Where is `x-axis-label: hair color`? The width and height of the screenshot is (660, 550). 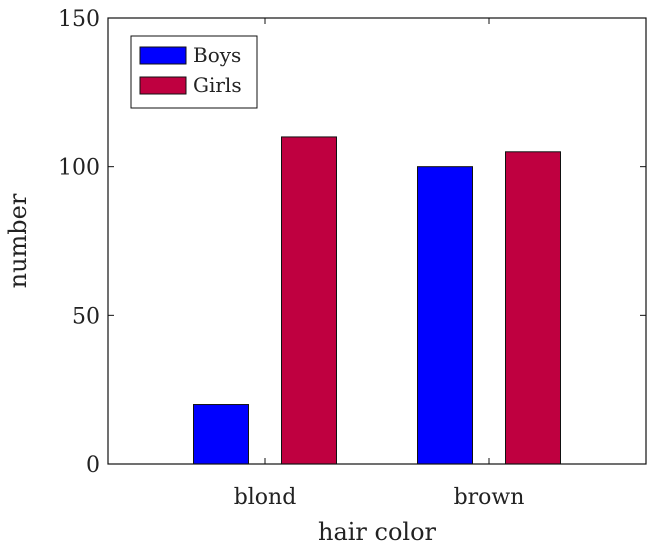
x-axis-label: hair color is located at coordinates (377, 532).